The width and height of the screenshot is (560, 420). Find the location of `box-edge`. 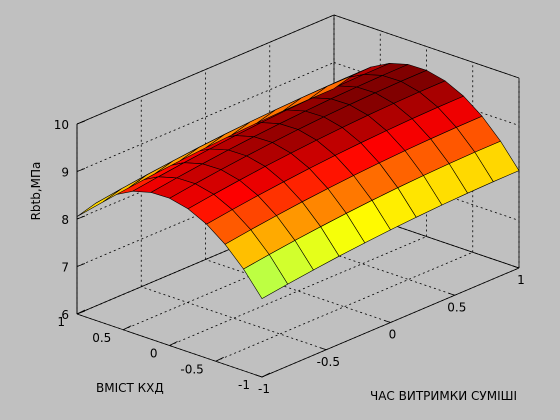

box-edge is located at coordinates (426, 46).